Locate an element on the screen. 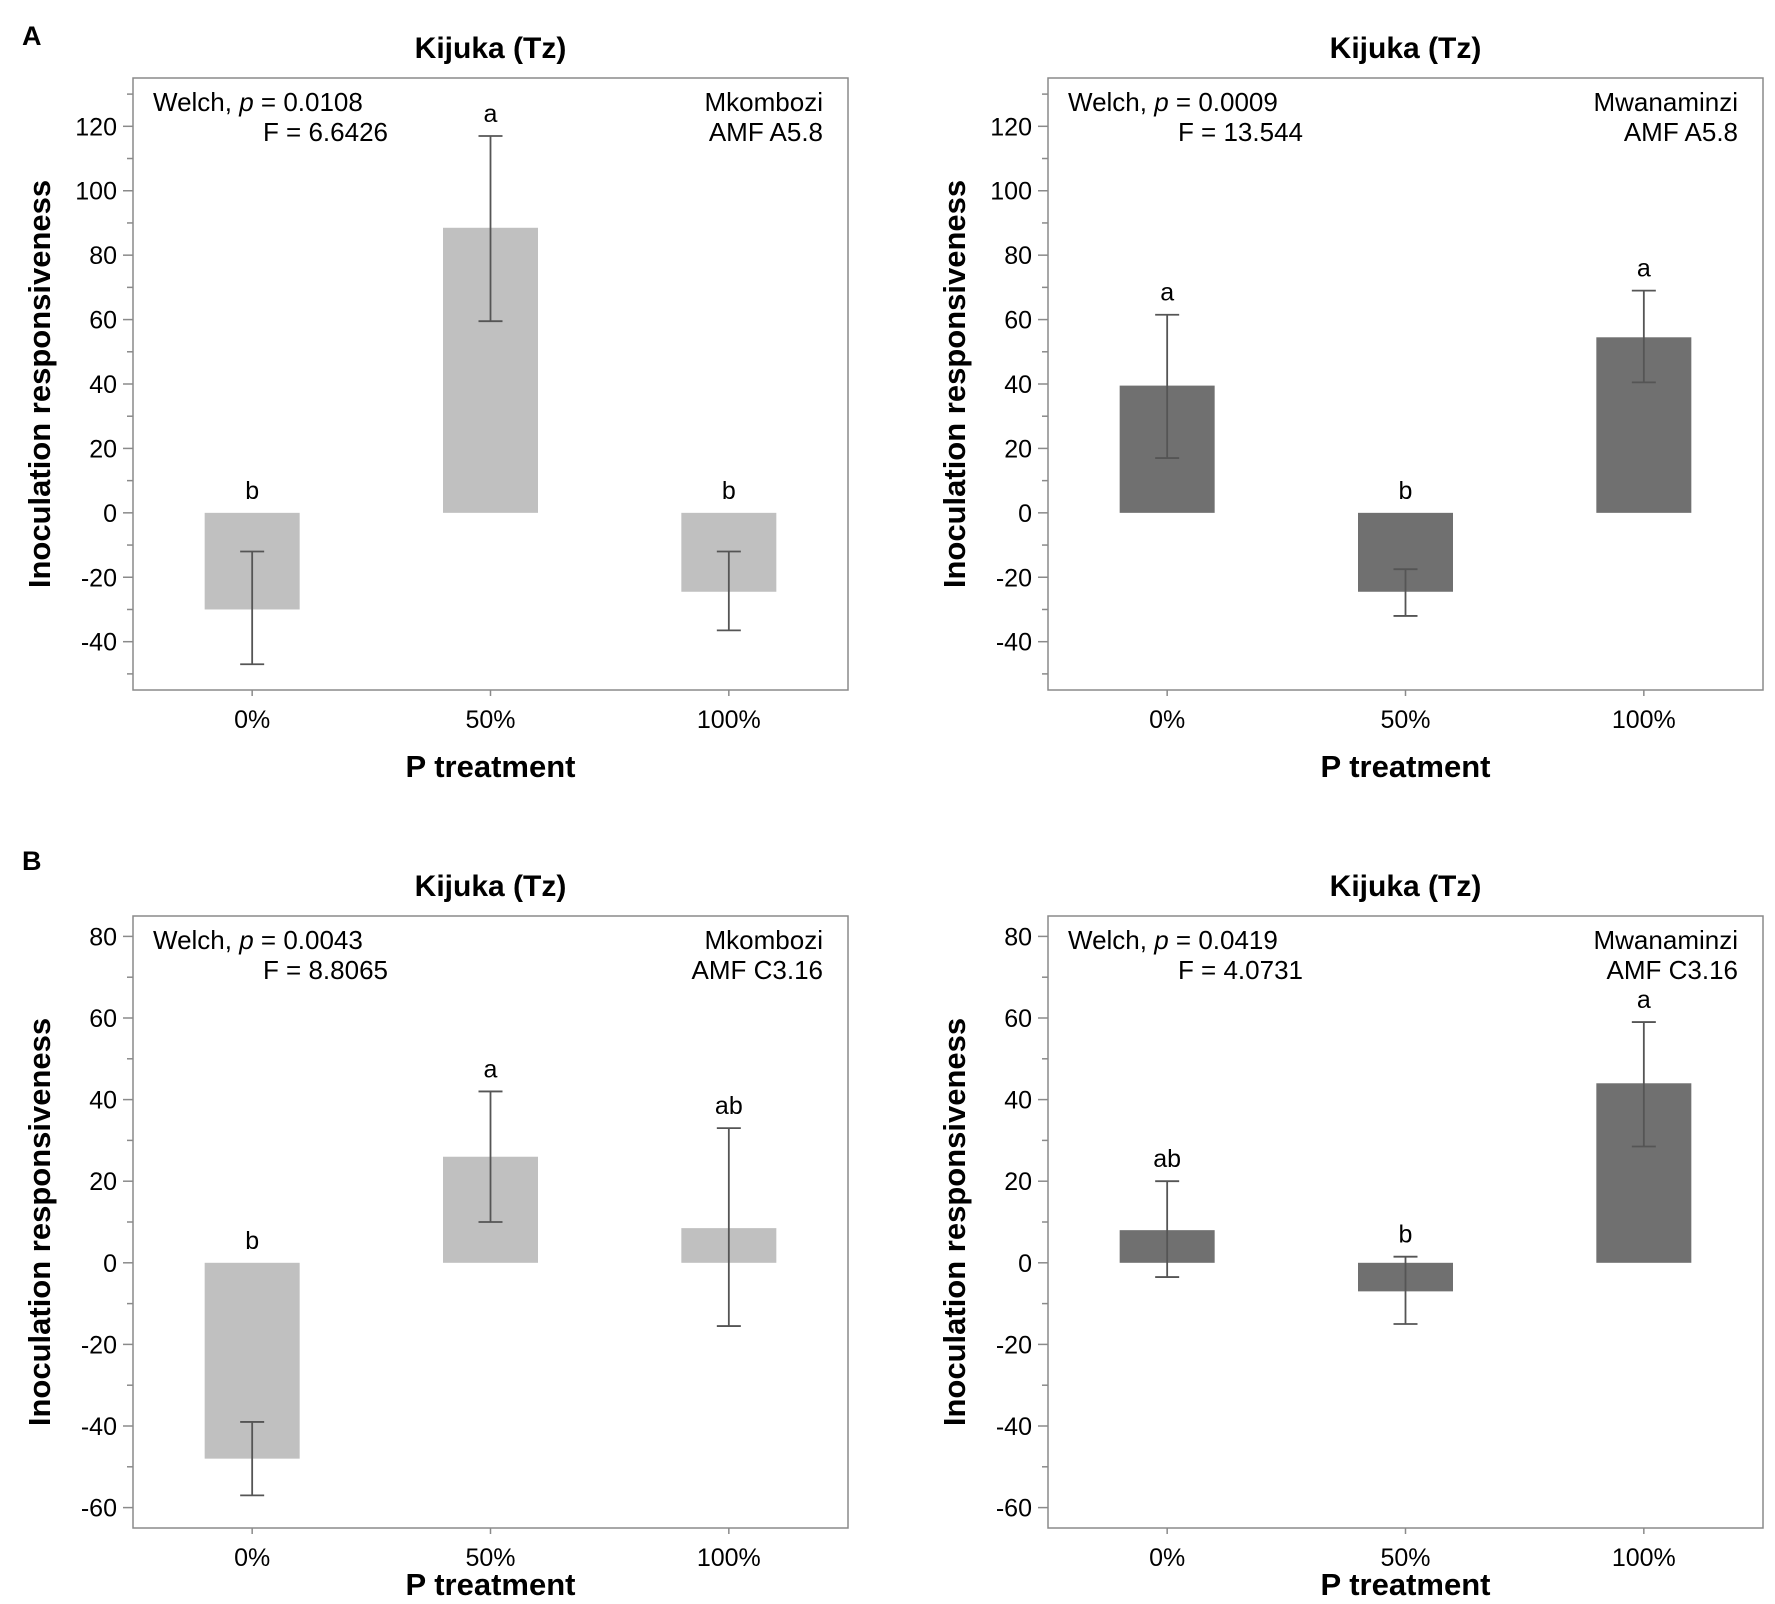 This screenshot has width=1775, height=1604. stats-line-1: Welch, p = 0.0043 is located at coordinates (258, 940).